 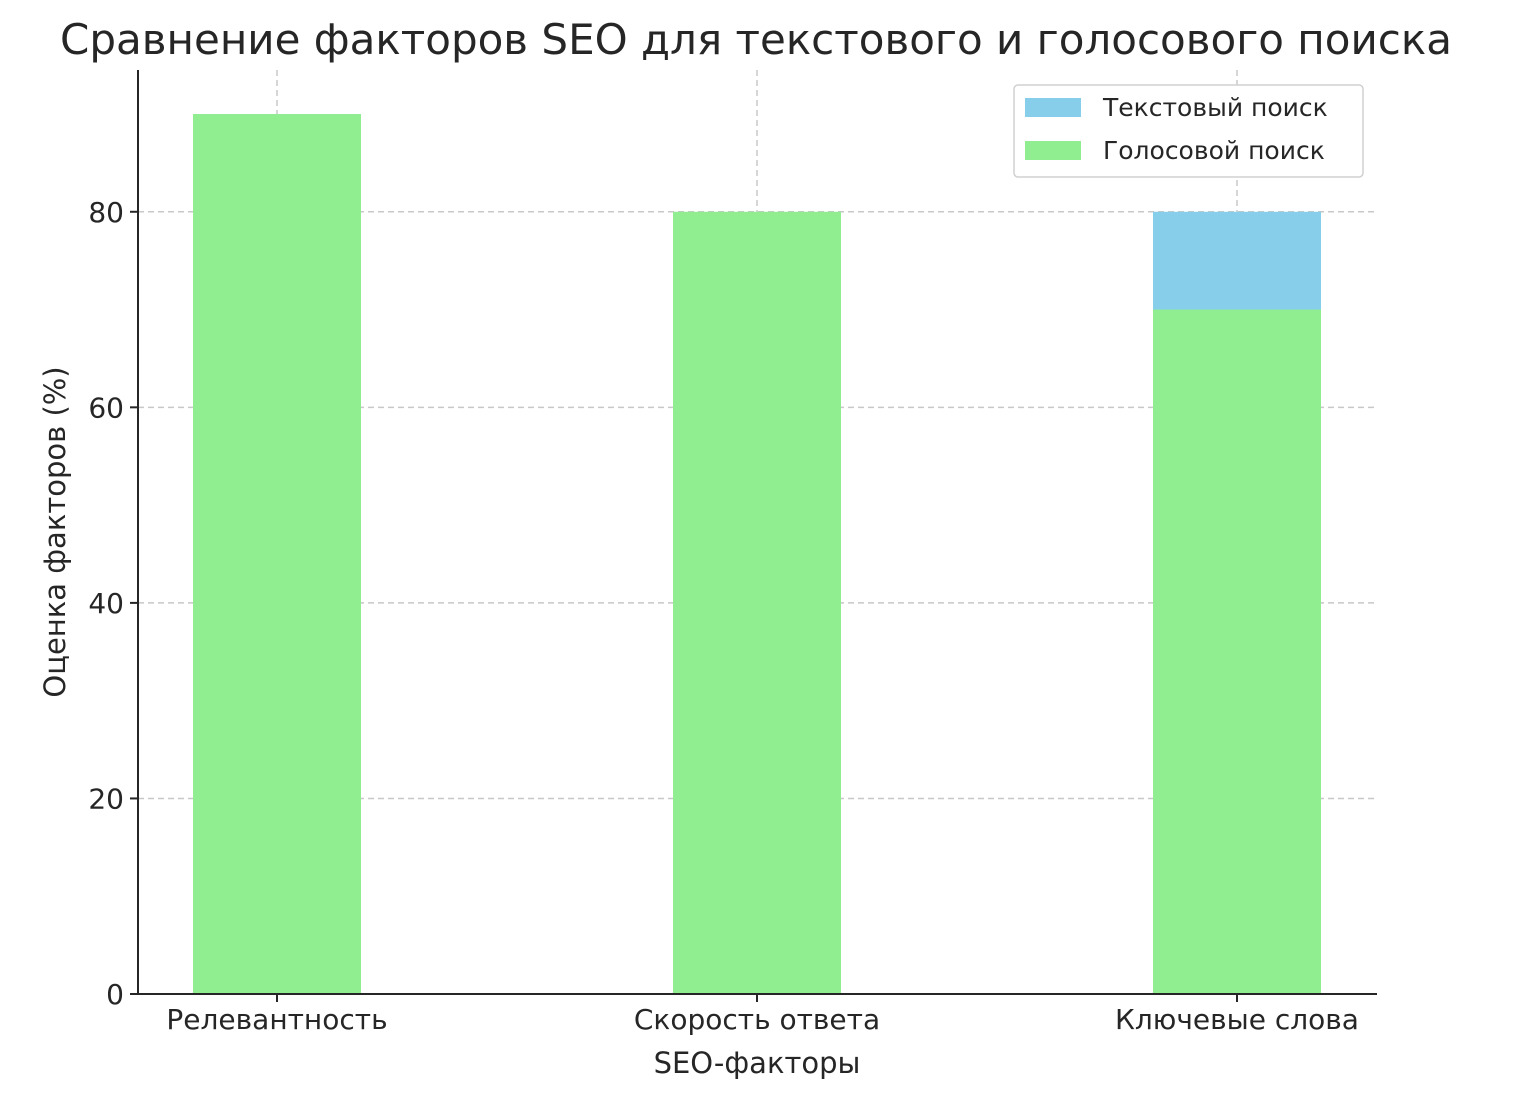 I want to click on x-tick-label: Релевантность, so click(x=276, y=1019).